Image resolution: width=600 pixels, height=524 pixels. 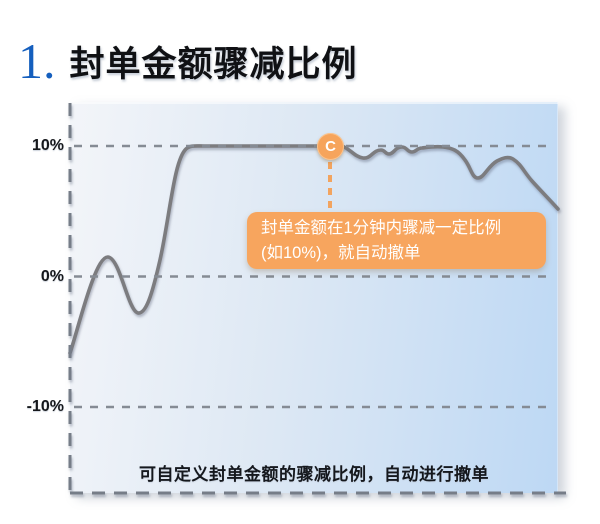 I want to click on chart-caption: 可自定义封单金额的骤减比例，自动进行撤单, so click(x=314, y=474).